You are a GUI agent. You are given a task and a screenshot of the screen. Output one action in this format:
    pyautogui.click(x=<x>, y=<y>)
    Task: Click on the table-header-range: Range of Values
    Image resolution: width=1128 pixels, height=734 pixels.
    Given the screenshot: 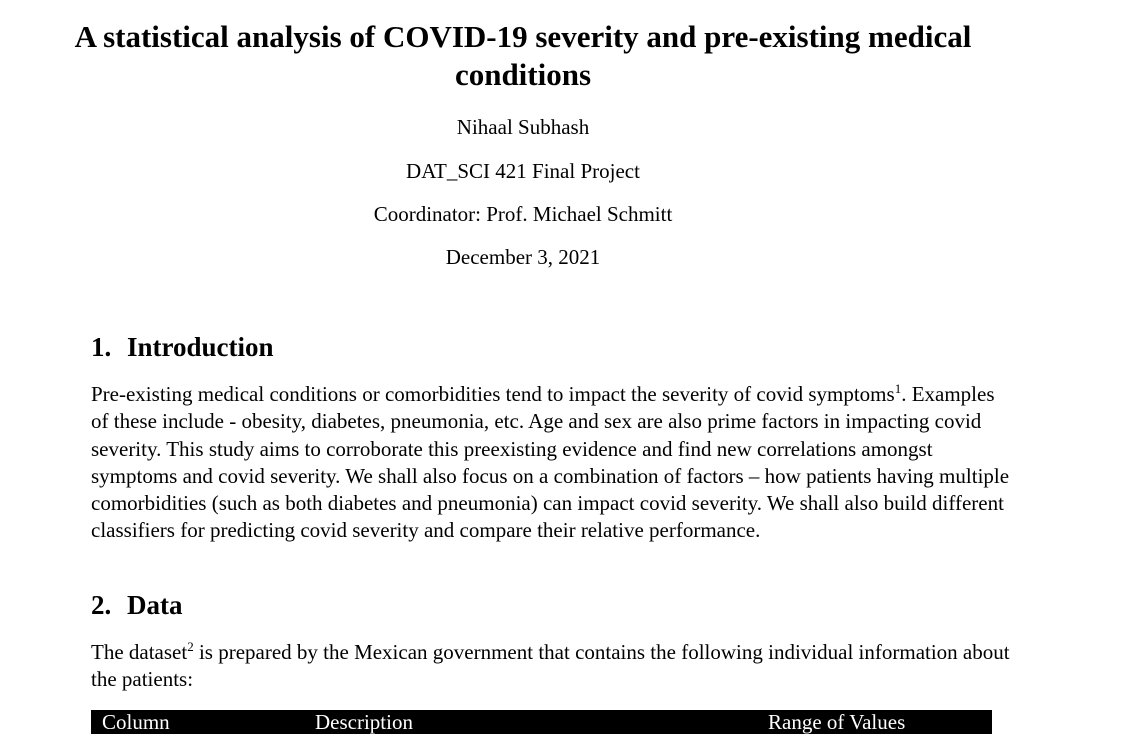 What is the action you would take?
    pyautogui.click(x=837, y=722)
    